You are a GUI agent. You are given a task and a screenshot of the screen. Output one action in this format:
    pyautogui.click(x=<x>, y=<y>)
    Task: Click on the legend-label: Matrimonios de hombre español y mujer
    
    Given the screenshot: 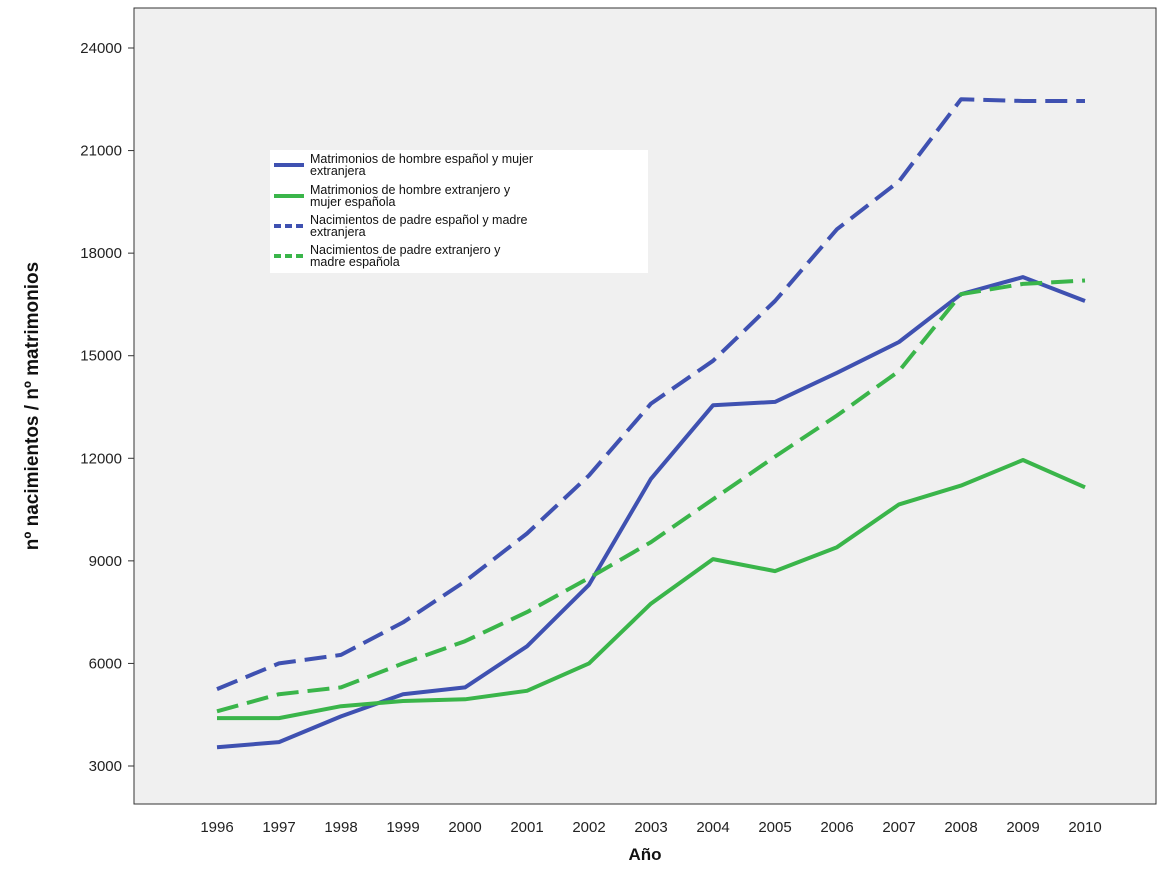 What is the action you would take?
    pyautogui.click(x=421, y=159)
    